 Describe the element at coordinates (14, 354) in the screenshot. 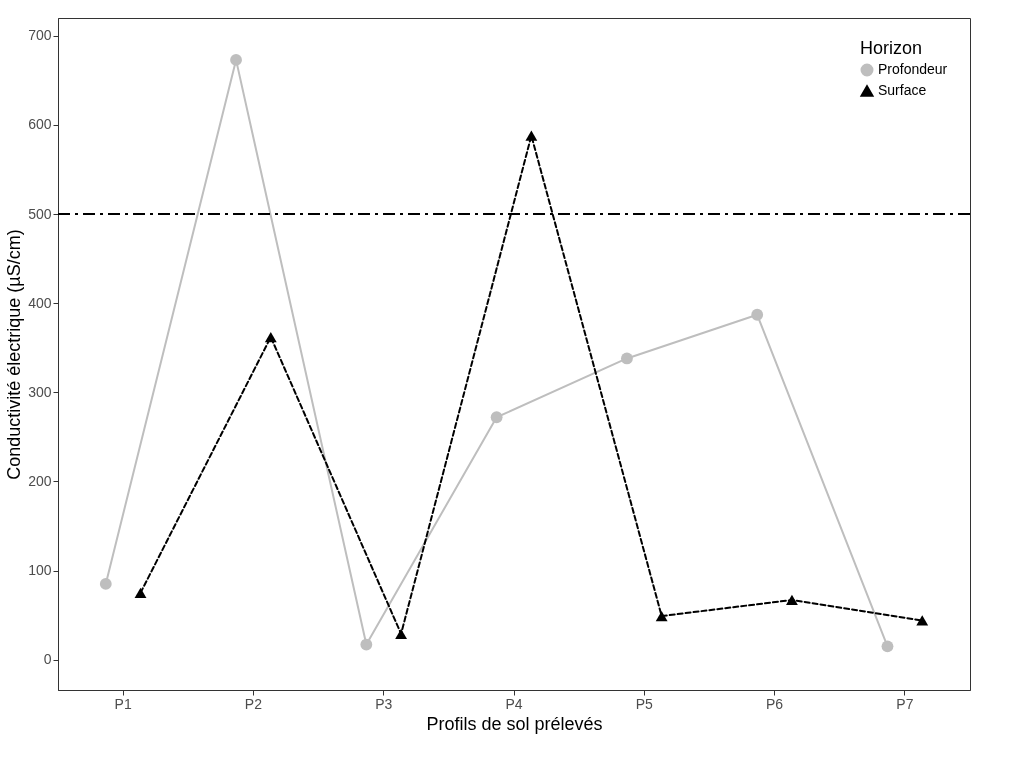

I see `y-axis-title: Conductivité électrique (µS/cm)` at that location.